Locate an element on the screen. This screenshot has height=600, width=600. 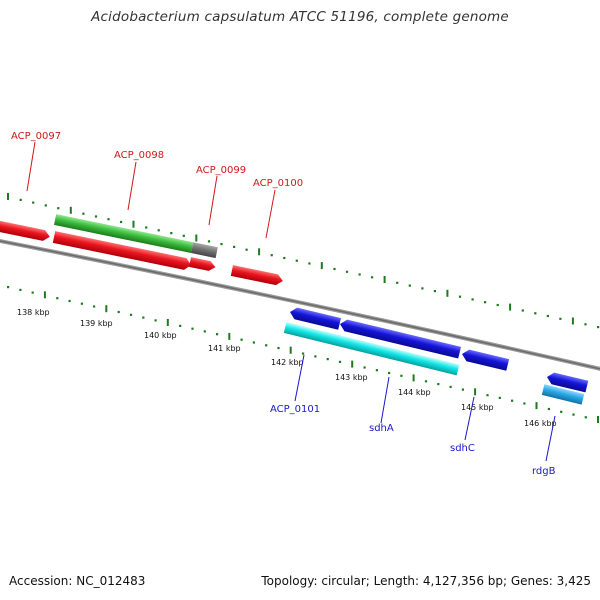
gene-sdhc is located at coordinates (485, 359).